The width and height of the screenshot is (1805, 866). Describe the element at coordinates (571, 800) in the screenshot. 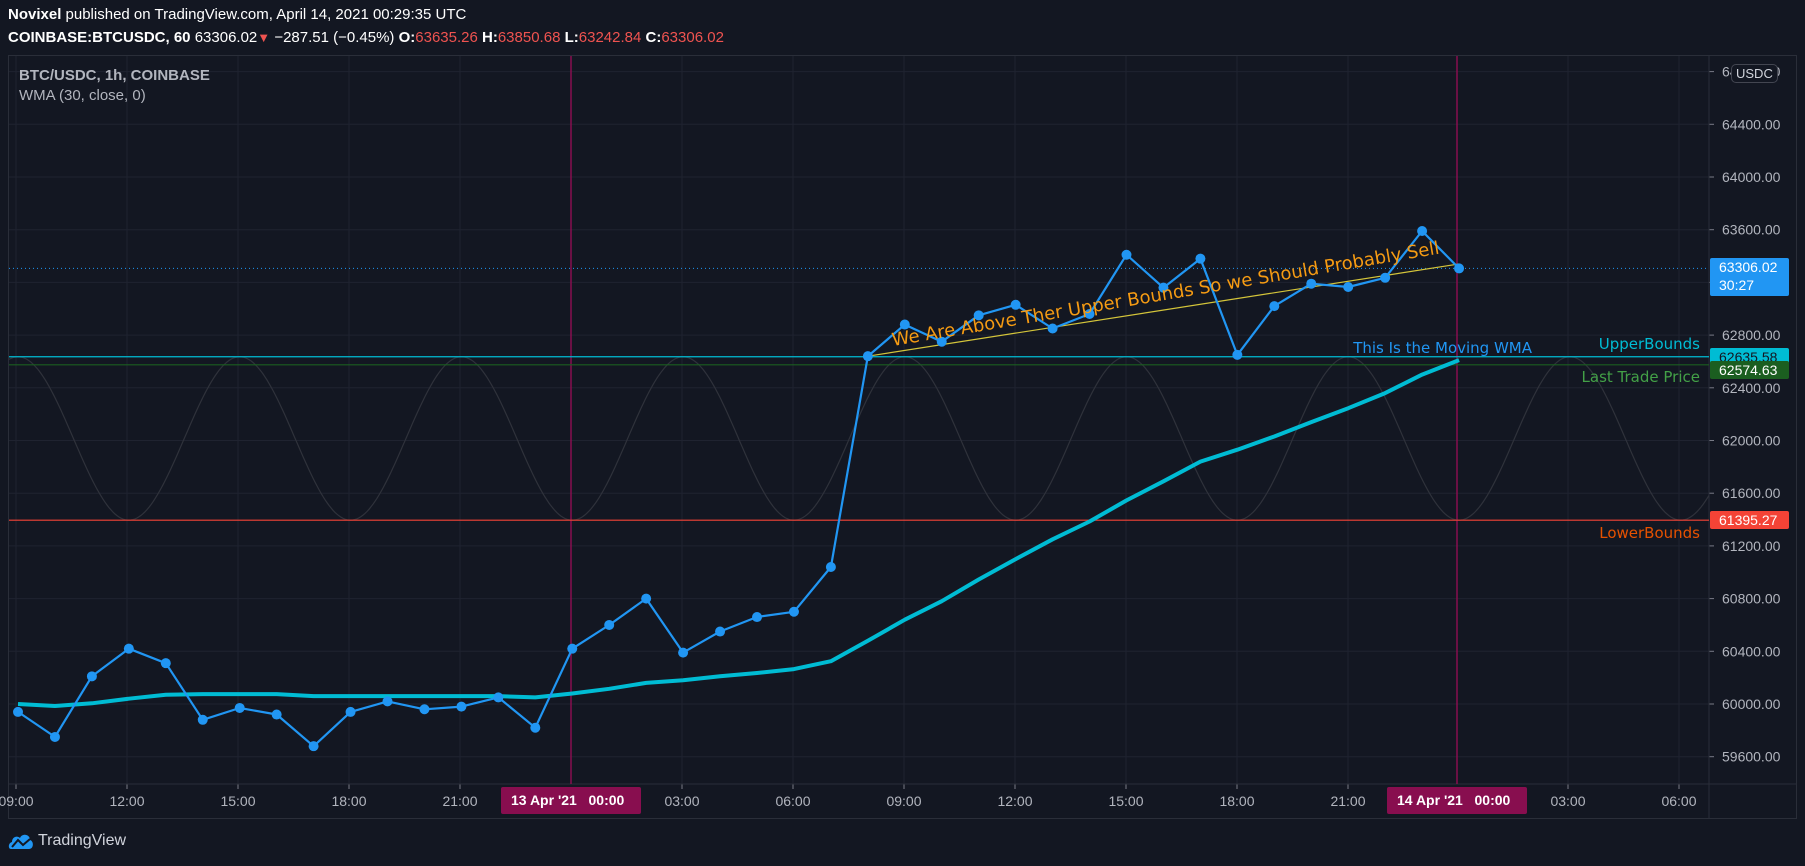

I see `date-time-label: 13 Apr '21 00:00` at that location.